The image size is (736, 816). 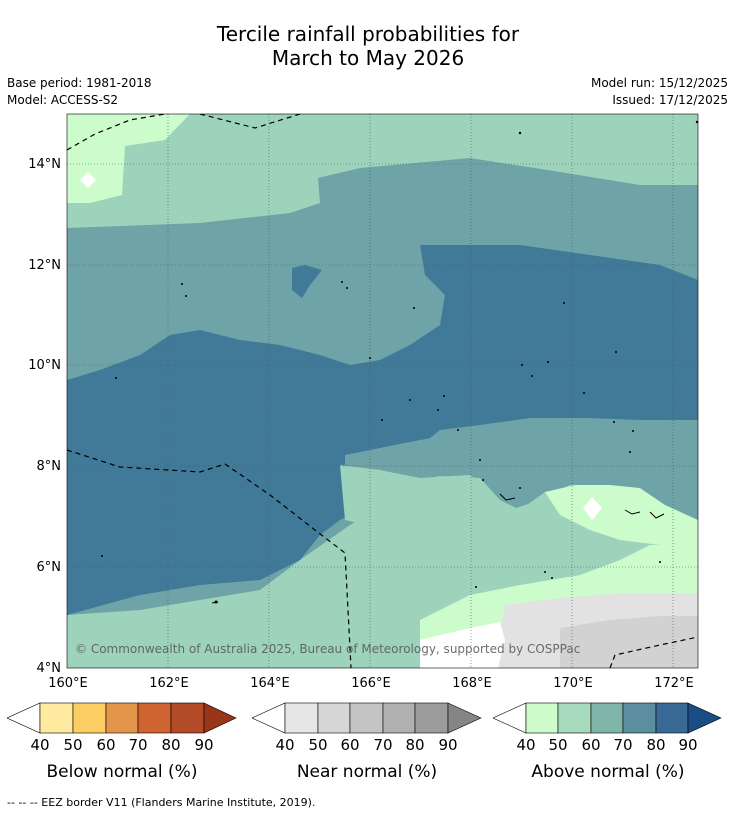 What do you see at coordinates (49, 668) in the screenshot?
I see `lat-label: 4°N` at bounding box center [49, 668].